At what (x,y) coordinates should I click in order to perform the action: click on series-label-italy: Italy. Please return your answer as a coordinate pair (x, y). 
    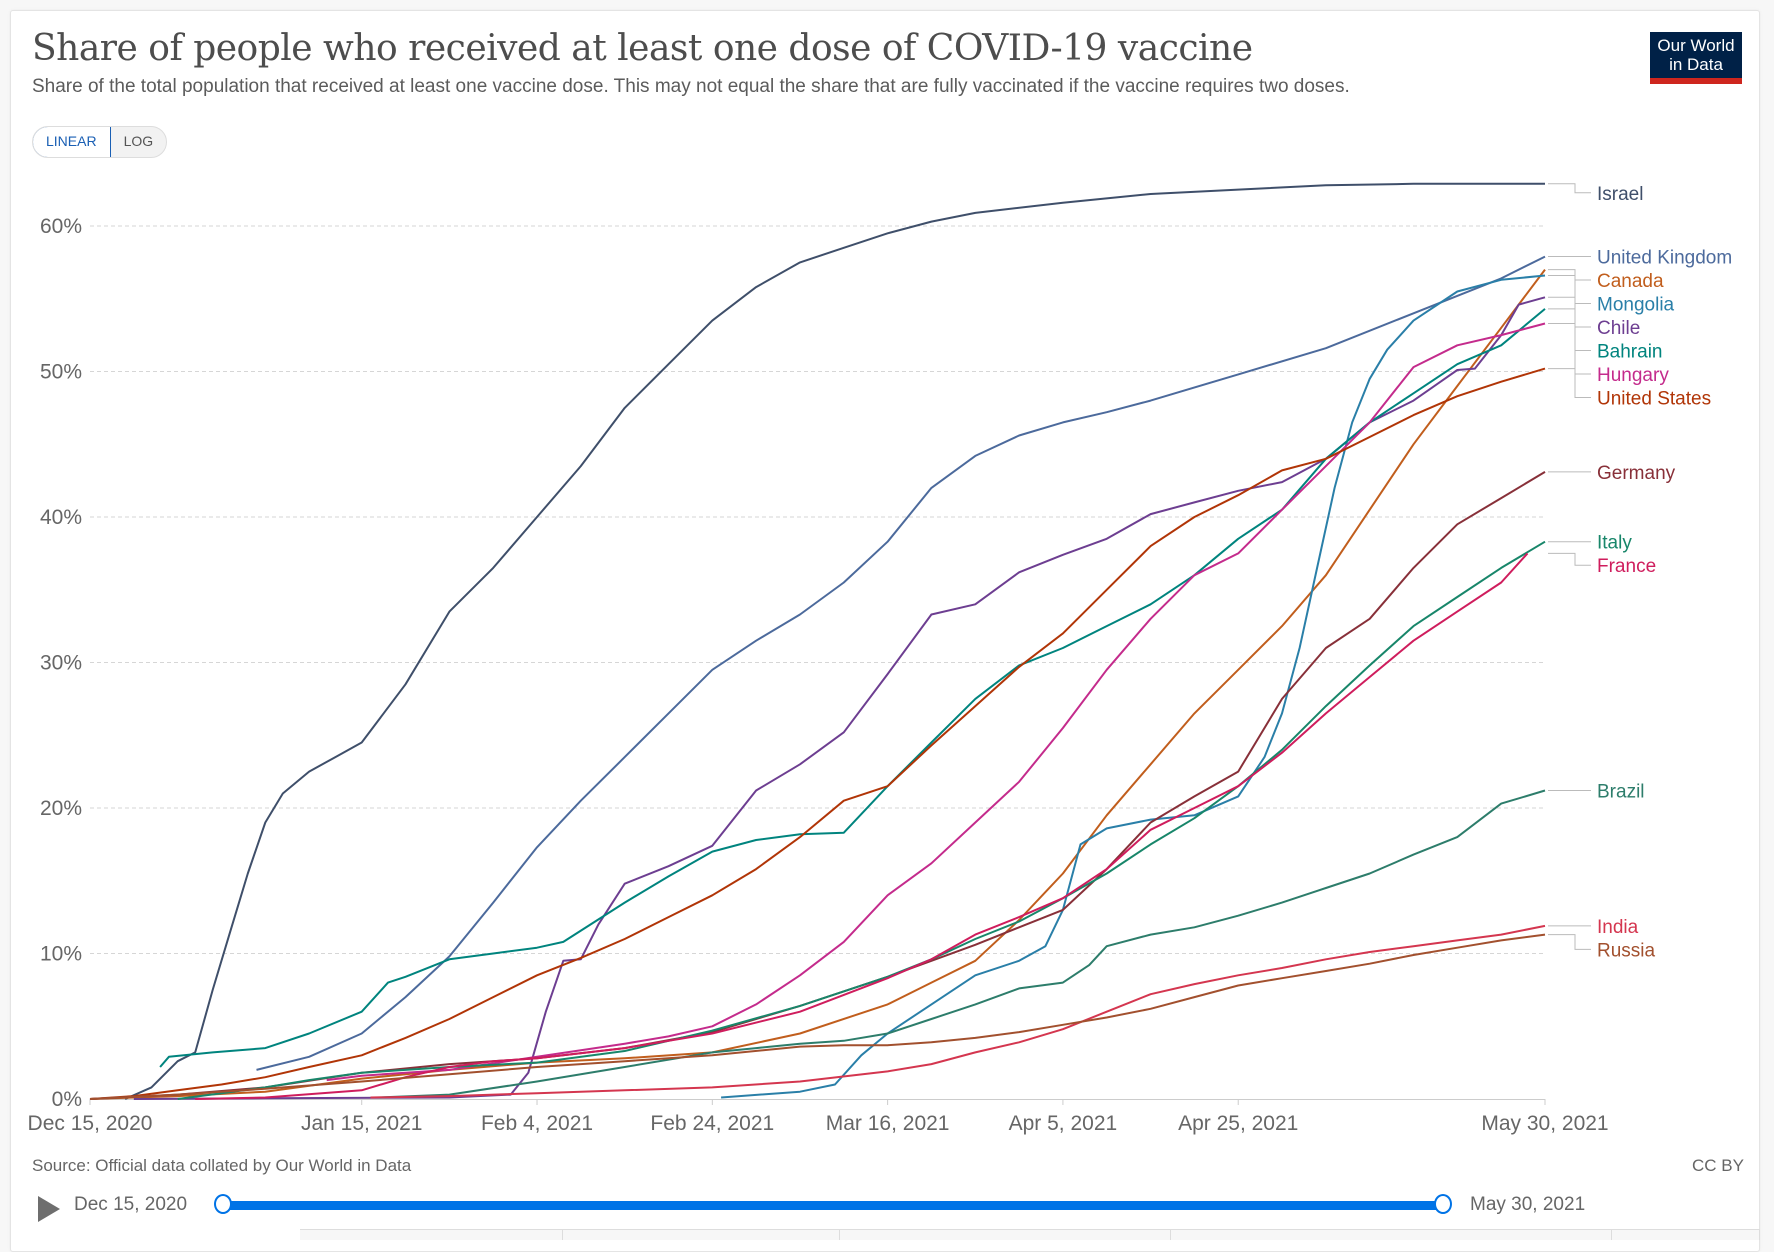
    Looking at the image, I should click on (1614, 543).